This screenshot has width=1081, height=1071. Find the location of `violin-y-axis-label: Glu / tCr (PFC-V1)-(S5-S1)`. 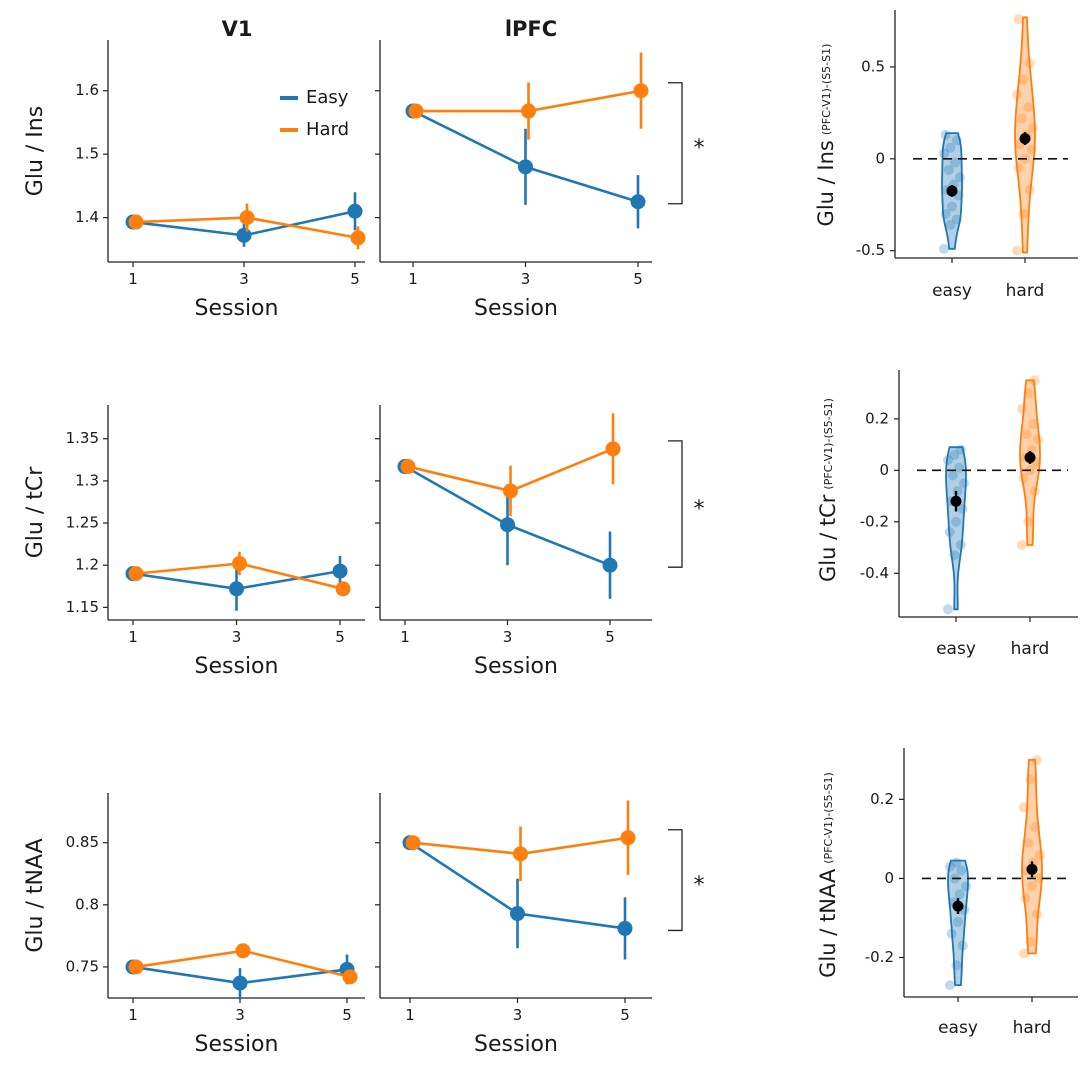

violin-y-axis-label: Glu / tCr (PFC-V1)-(S5-S1) is located at coordinates (828, 490).